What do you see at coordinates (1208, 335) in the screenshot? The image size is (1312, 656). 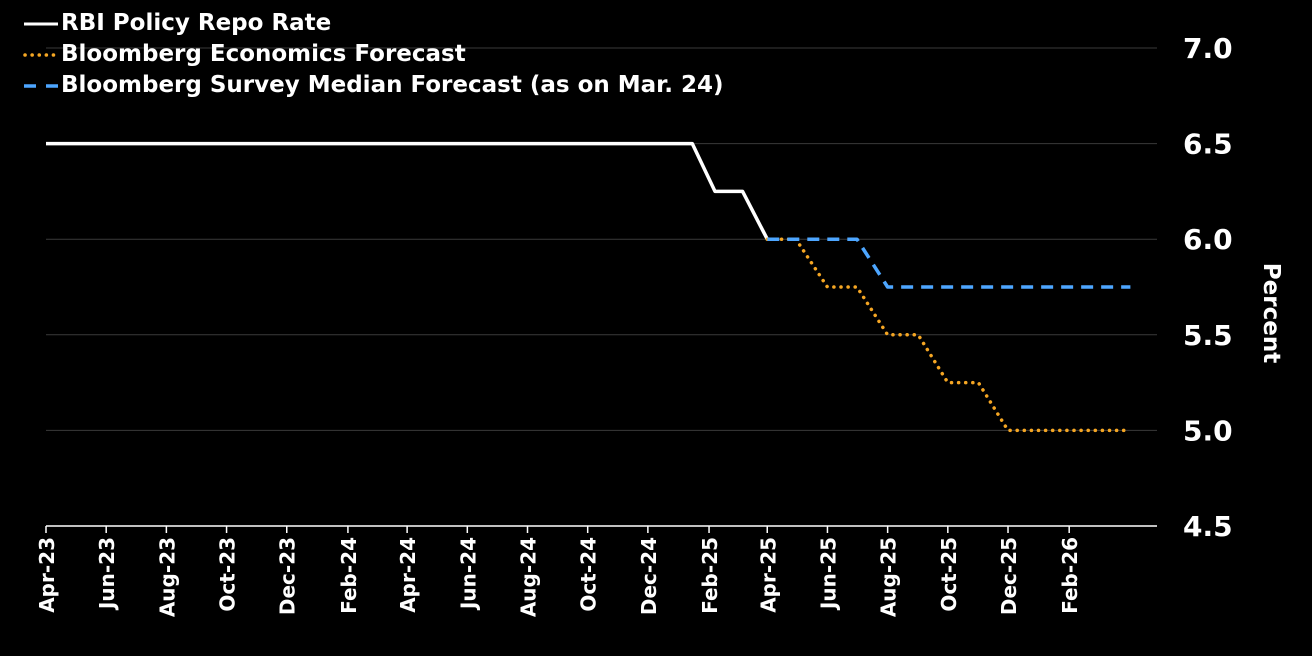 I see `y-tick-label: 5.5` at bounding box center [1208, 335].